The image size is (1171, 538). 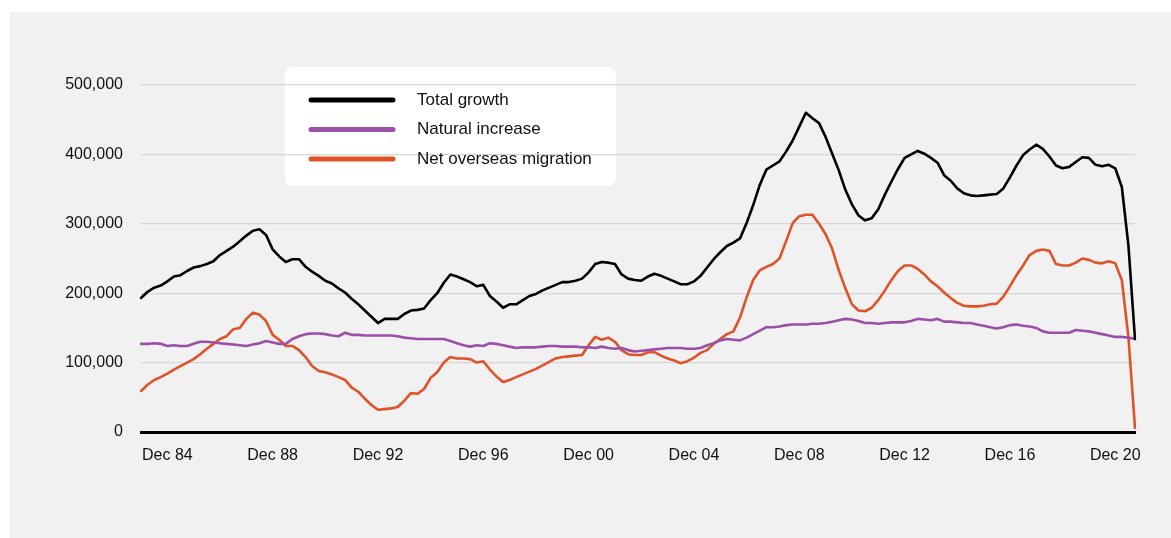 I want to click on x-tick-label: Dec 88, so click(x=273, y=455).